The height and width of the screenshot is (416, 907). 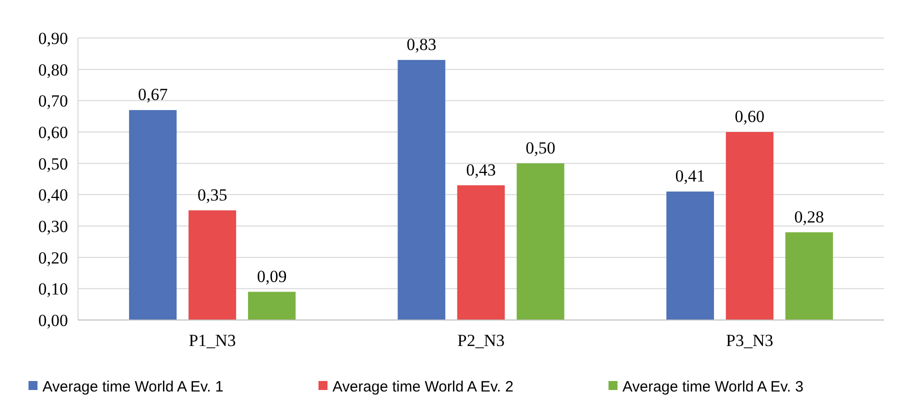 What do you see at coordinates (541, 148) in the screenshot?
I see `data-label: 0,50` at bounding box center [541, 148].